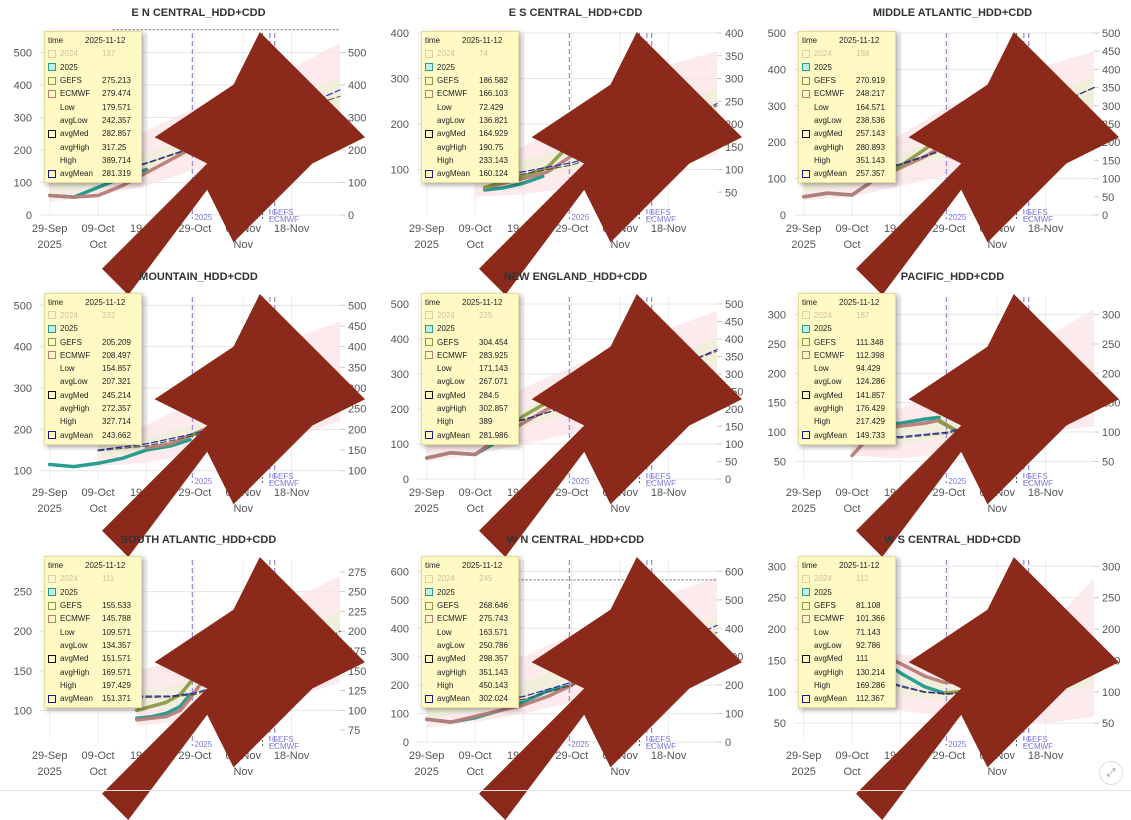 The width and height of the screenshot is (1131, 820). What do you see at coordinates (847, 421) in the screenshot?
I see `legend-row-high: High 217.429` at bounding box center [847, 421].